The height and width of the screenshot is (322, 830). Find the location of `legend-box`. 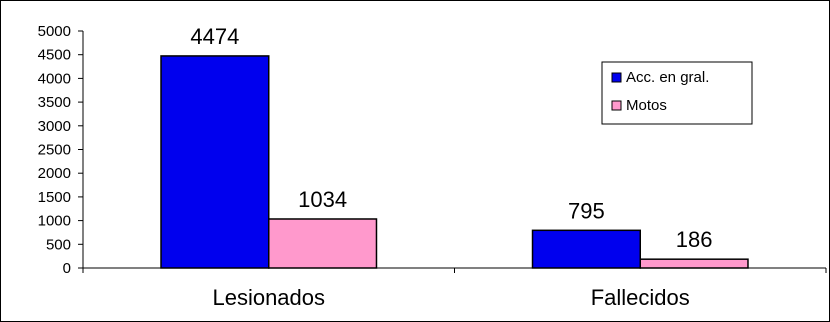

legend-box is located at coordinates (677, 93).